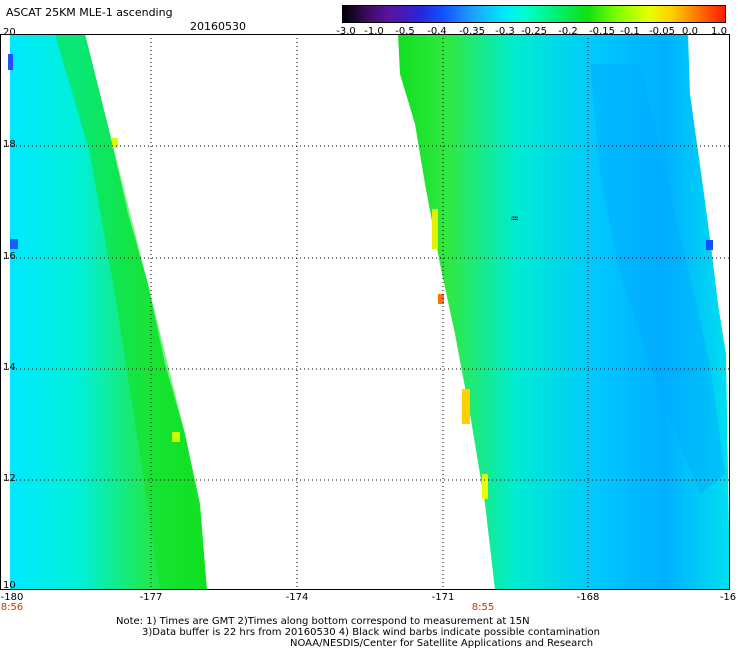 The width and height of the screenshot is (740, 650). Describe the element at coordinates (9, 585) in the screenshot. I see `lat-label: 10` at that location.